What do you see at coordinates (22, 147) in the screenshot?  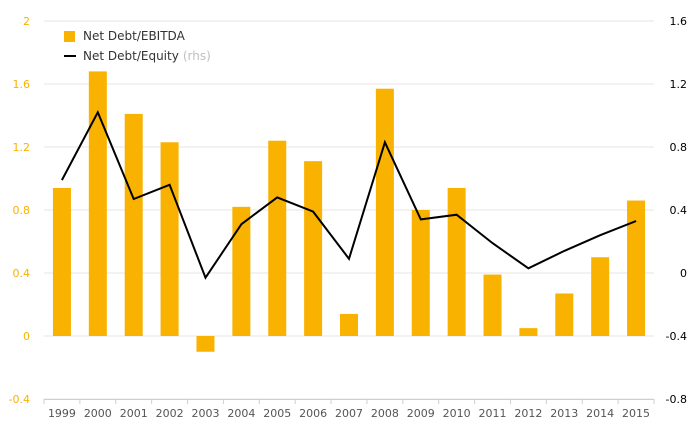 I see `left-tick-label: 1.2` at bounding box center [22, 147].